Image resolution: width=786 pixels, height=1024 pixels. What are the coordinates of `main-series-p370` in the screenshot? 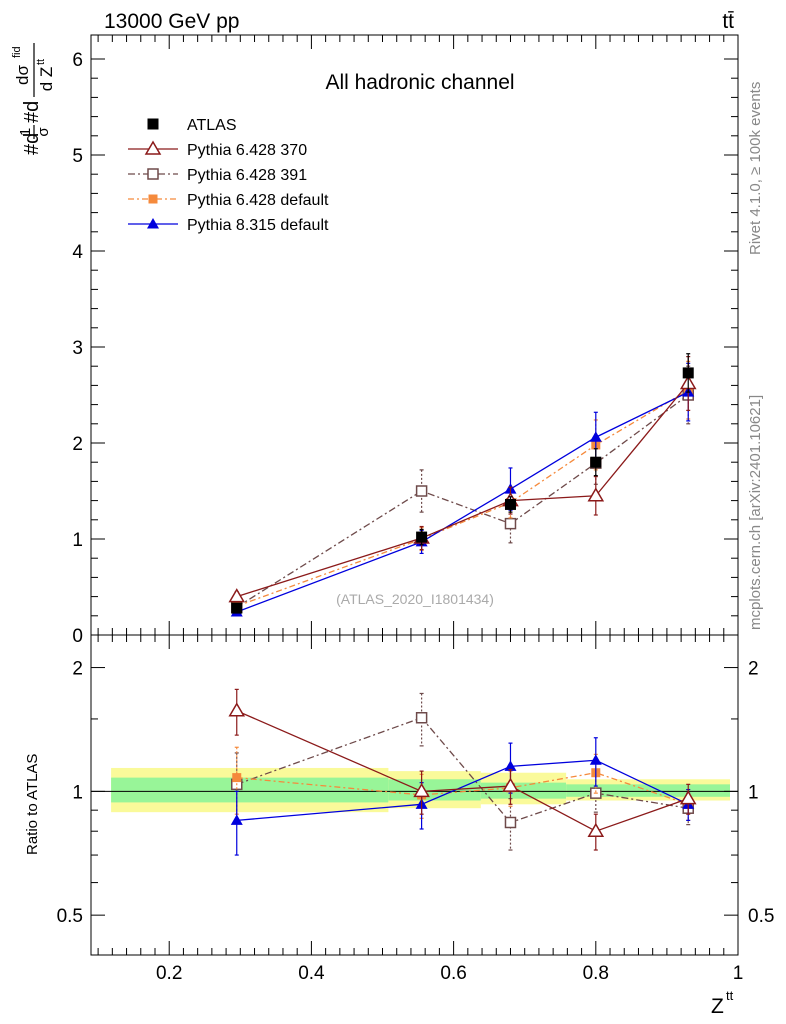 It's located at (462, 479).